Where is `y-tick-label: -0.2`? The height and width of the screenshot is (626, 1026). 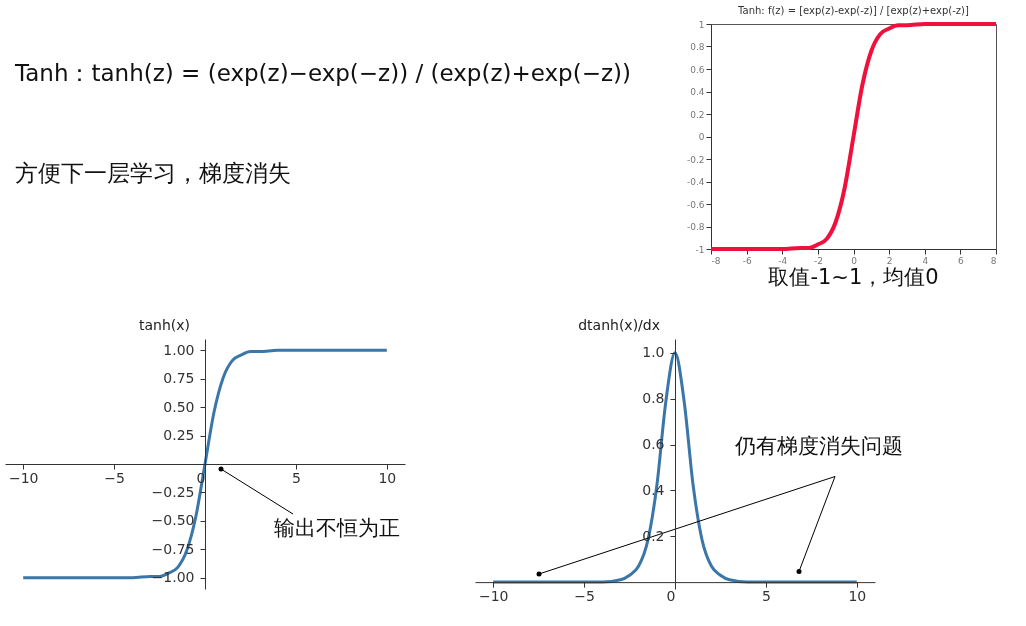
y-tick-label: -0.2 is located at coordinates (695, 159).